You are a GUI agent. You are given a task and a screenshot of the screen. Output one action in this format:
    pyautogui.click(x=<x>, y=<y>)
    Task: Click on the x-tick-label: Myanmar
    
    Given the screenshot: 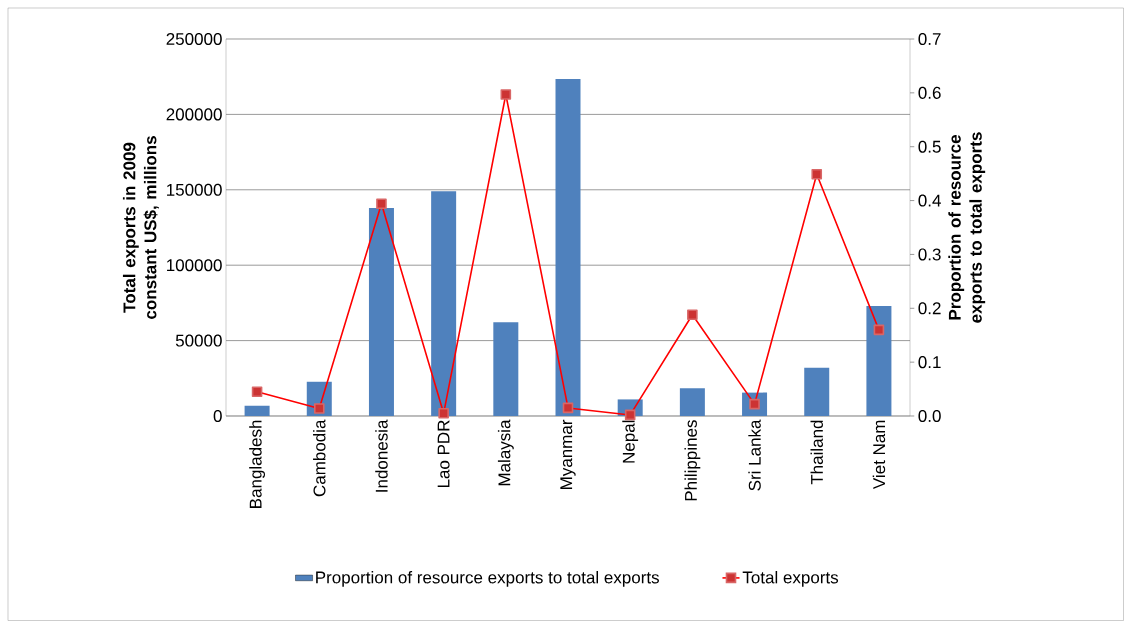 What is the action you would take?
    pyautogui.click(x=568, y=454)
    